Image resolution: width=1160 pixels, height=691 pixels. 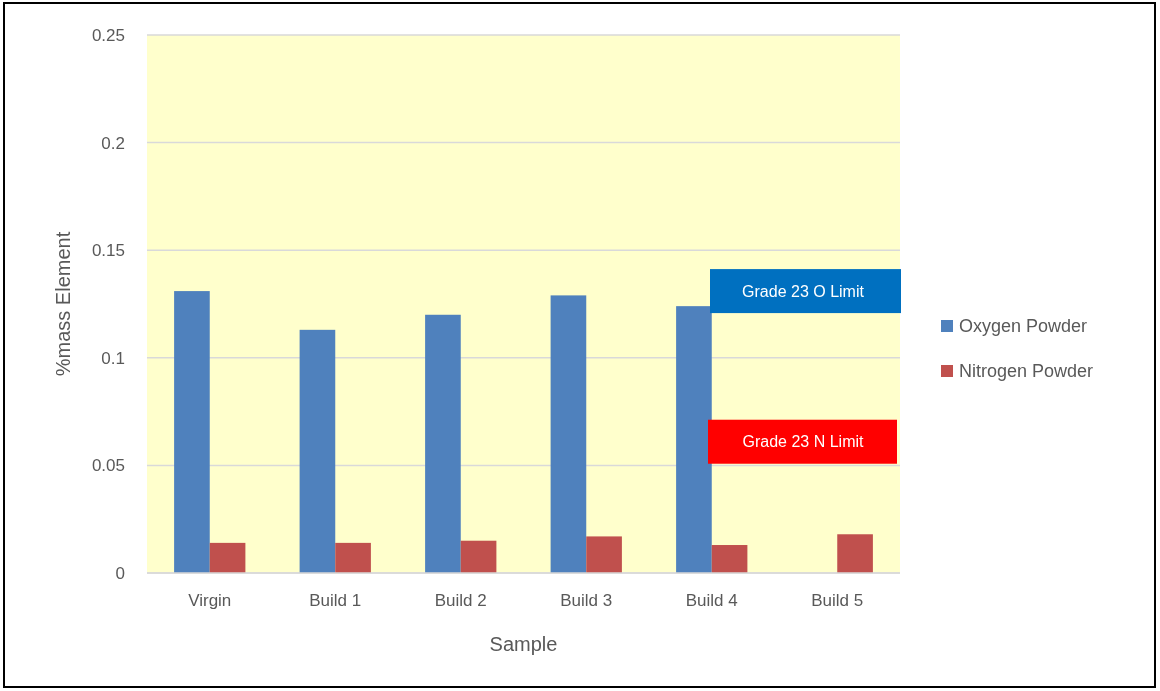 I want to click on y-tick-label: 0, so click(x=120, y=573).